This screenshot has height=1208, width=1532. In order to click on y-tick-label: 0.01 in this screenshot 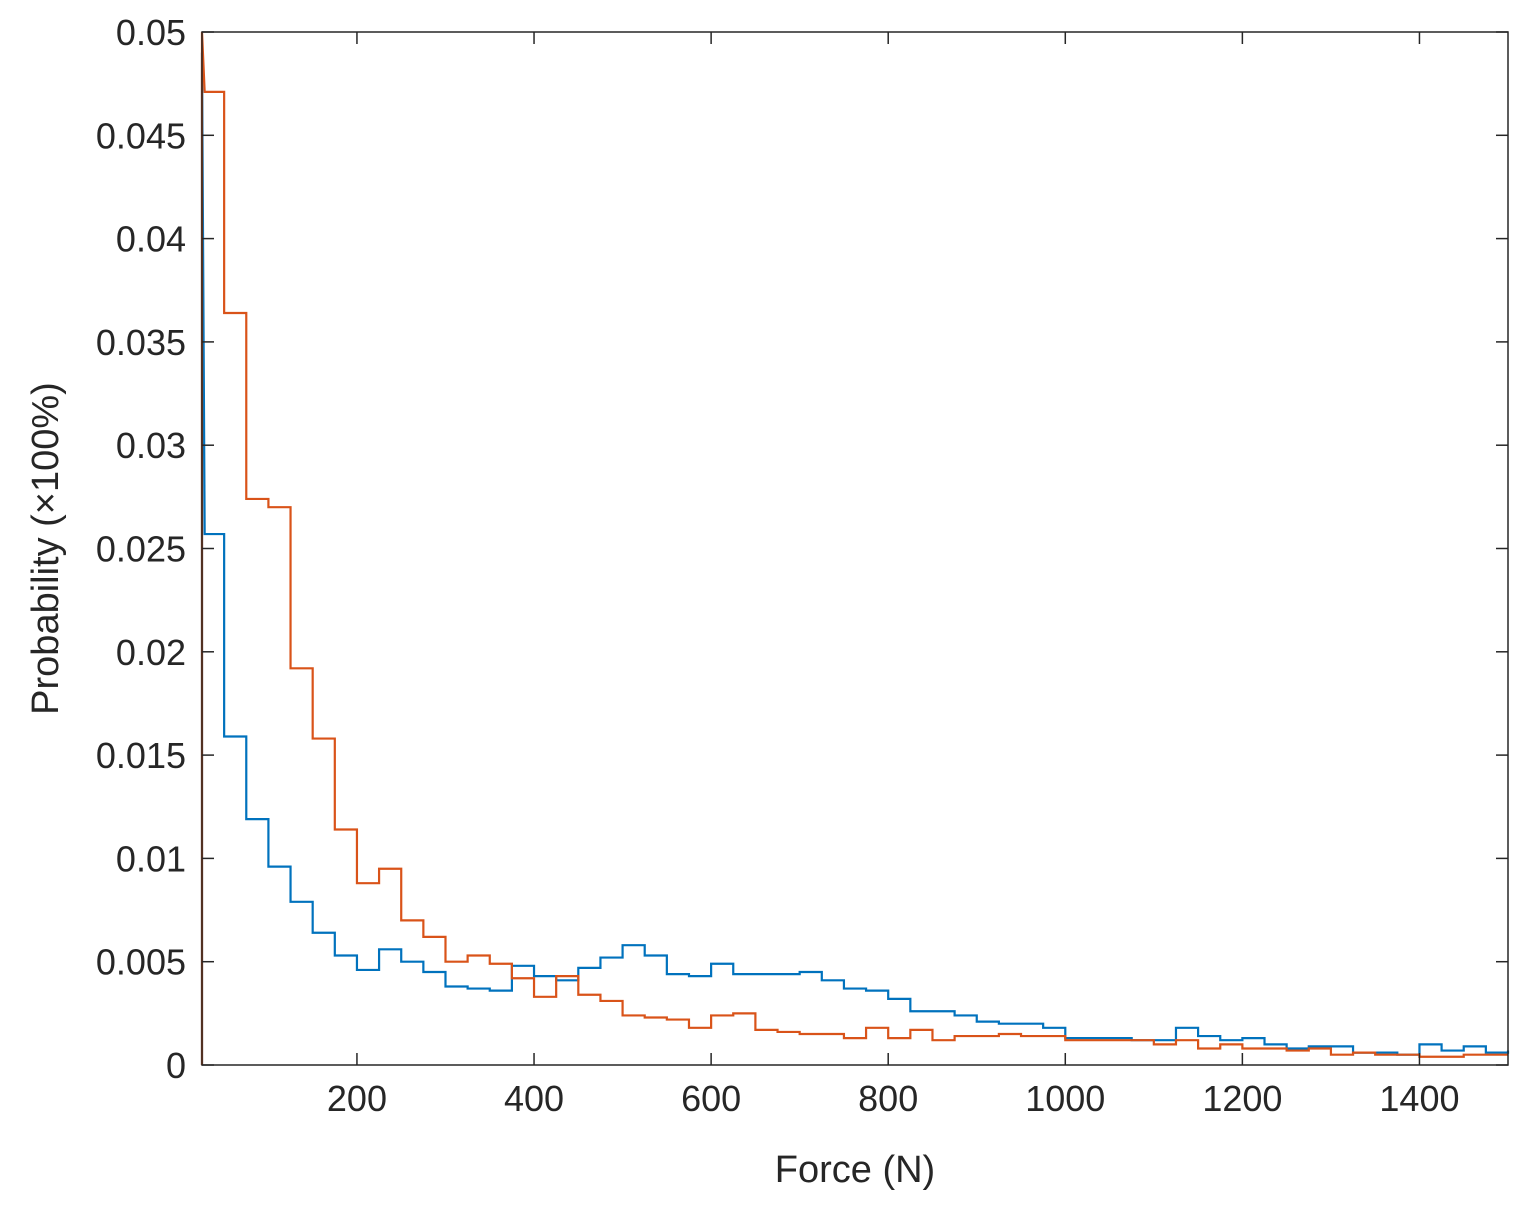, I will do `click(151, 858)`.